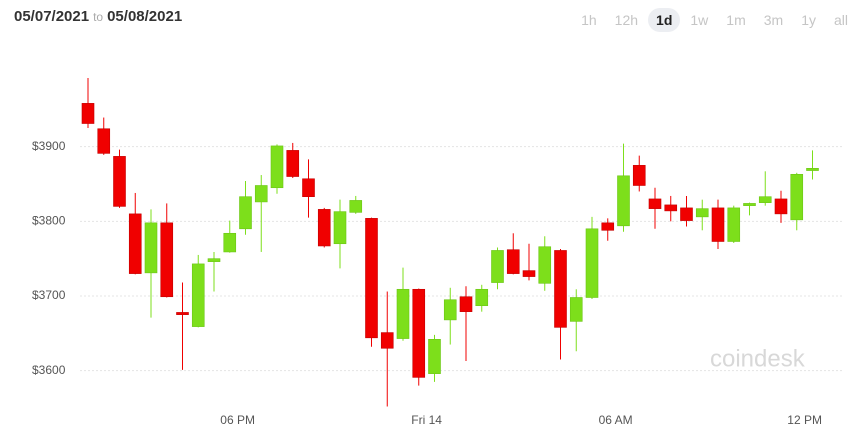 This screenshot has width=862, height=441. What do you see at coordinates (49, 370) in the screenshot?
I see `y-tick-label: $3600` at bounding box center [49, 370].